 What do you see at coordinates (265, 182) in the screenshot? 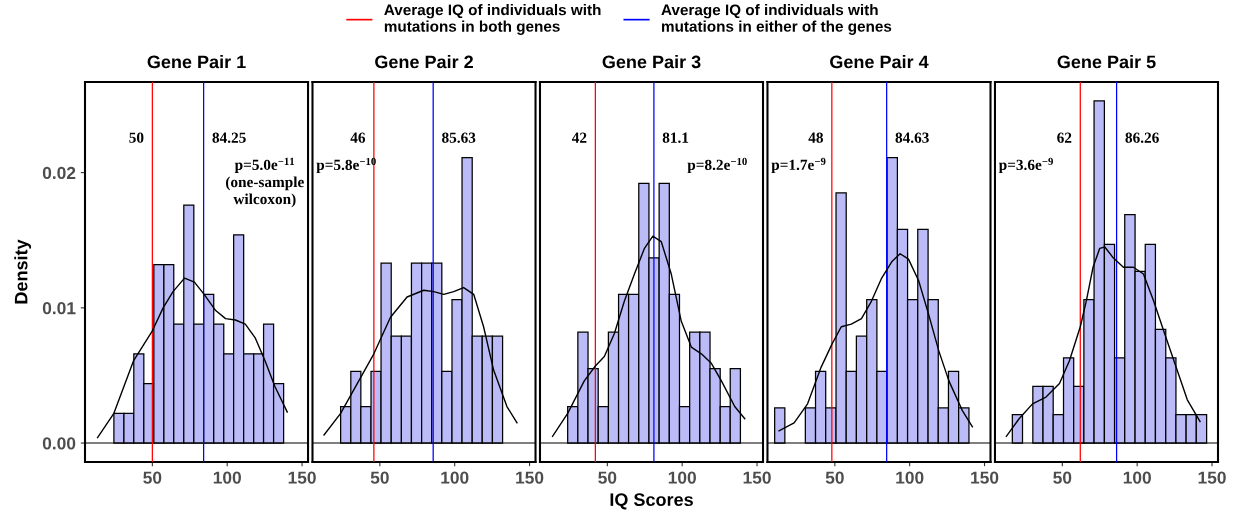
I see `annotation: p=5.0e$^{−11}$ (one-sample wilcoxon)` at bounding box center [265, 182].